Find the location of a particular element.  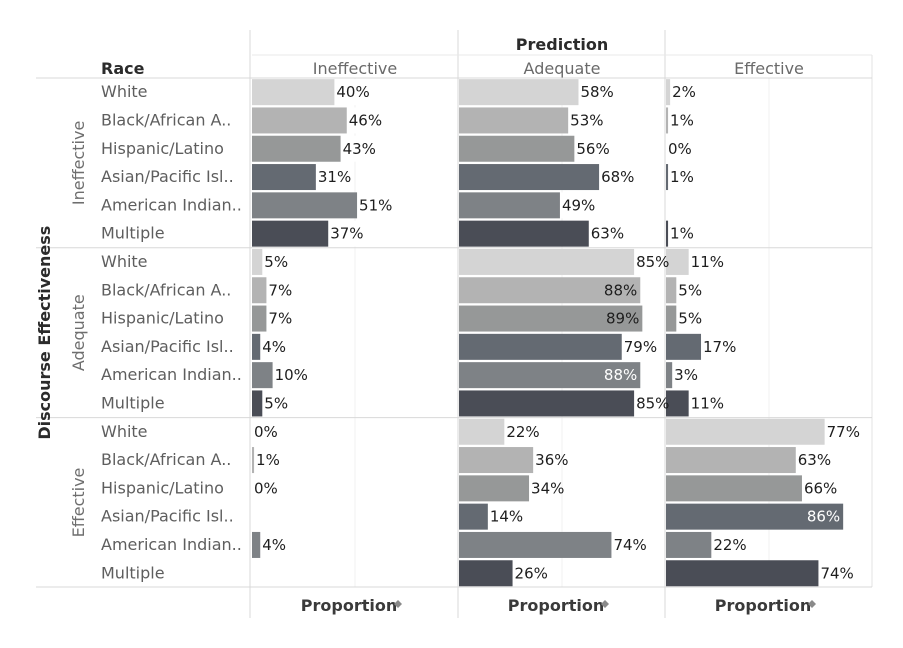

data-label: 68% is located at coordinates (617, 177).